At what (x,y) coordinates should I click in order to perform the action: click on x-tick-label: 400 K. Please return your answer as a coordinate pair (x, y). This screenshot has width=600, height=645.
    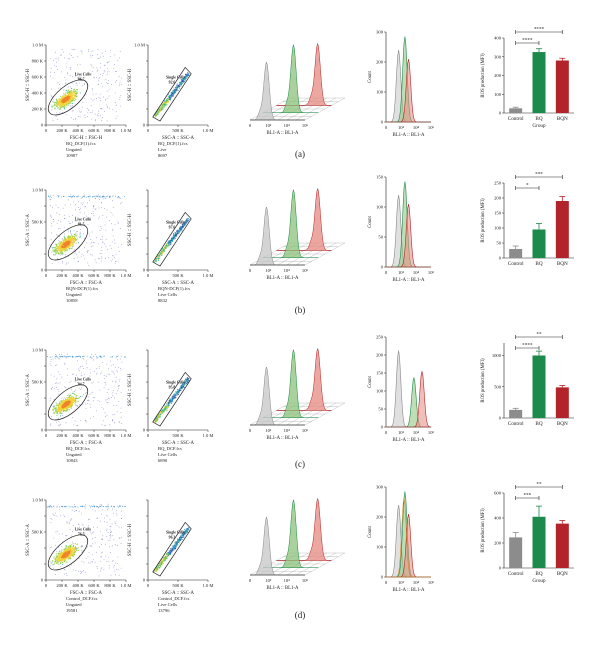
    Looking at the image, I should click on (78, 435).